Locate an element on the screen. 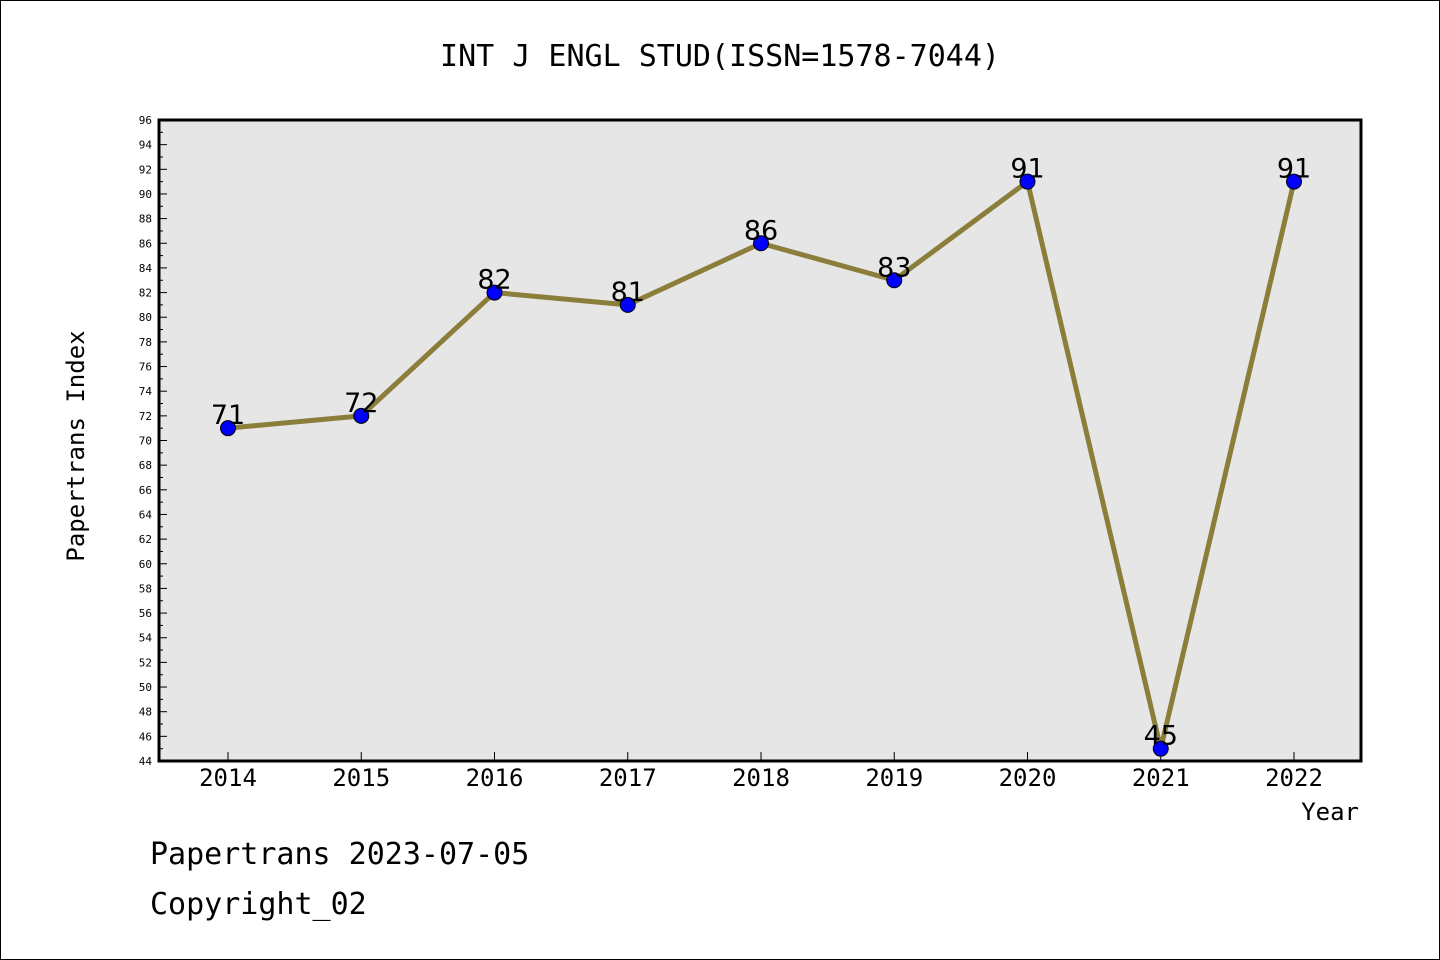  y-tick-label: 88 is located at coordinates (145, 219).